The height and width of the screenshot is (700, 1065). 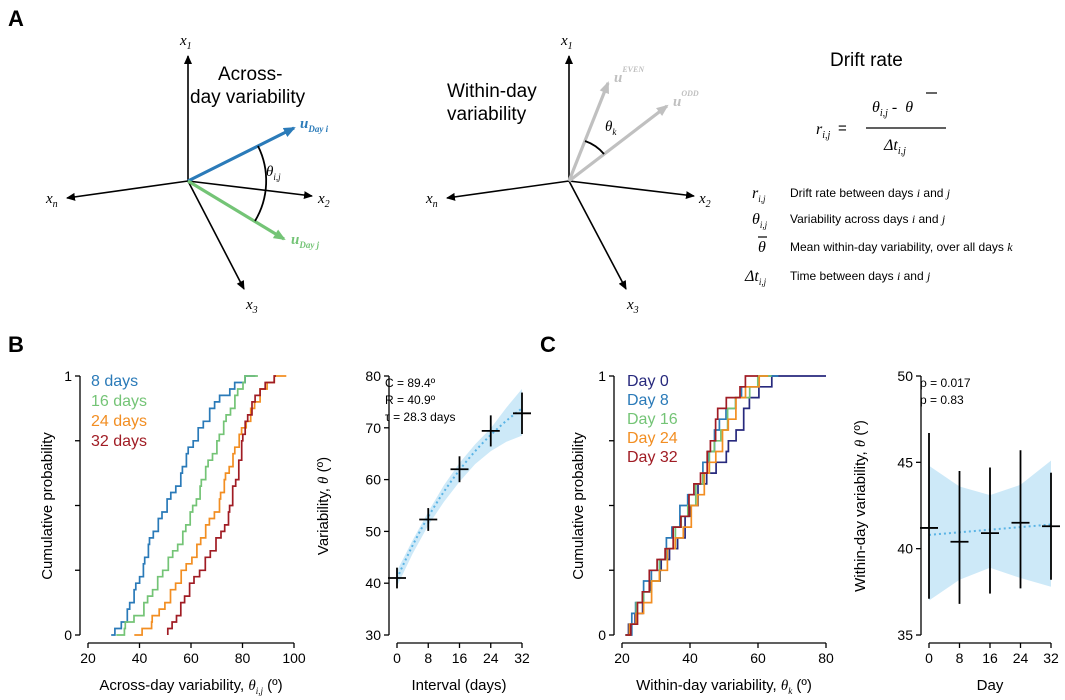 I want to click on legend-entry: 8 days, so click(x=114, y=381).